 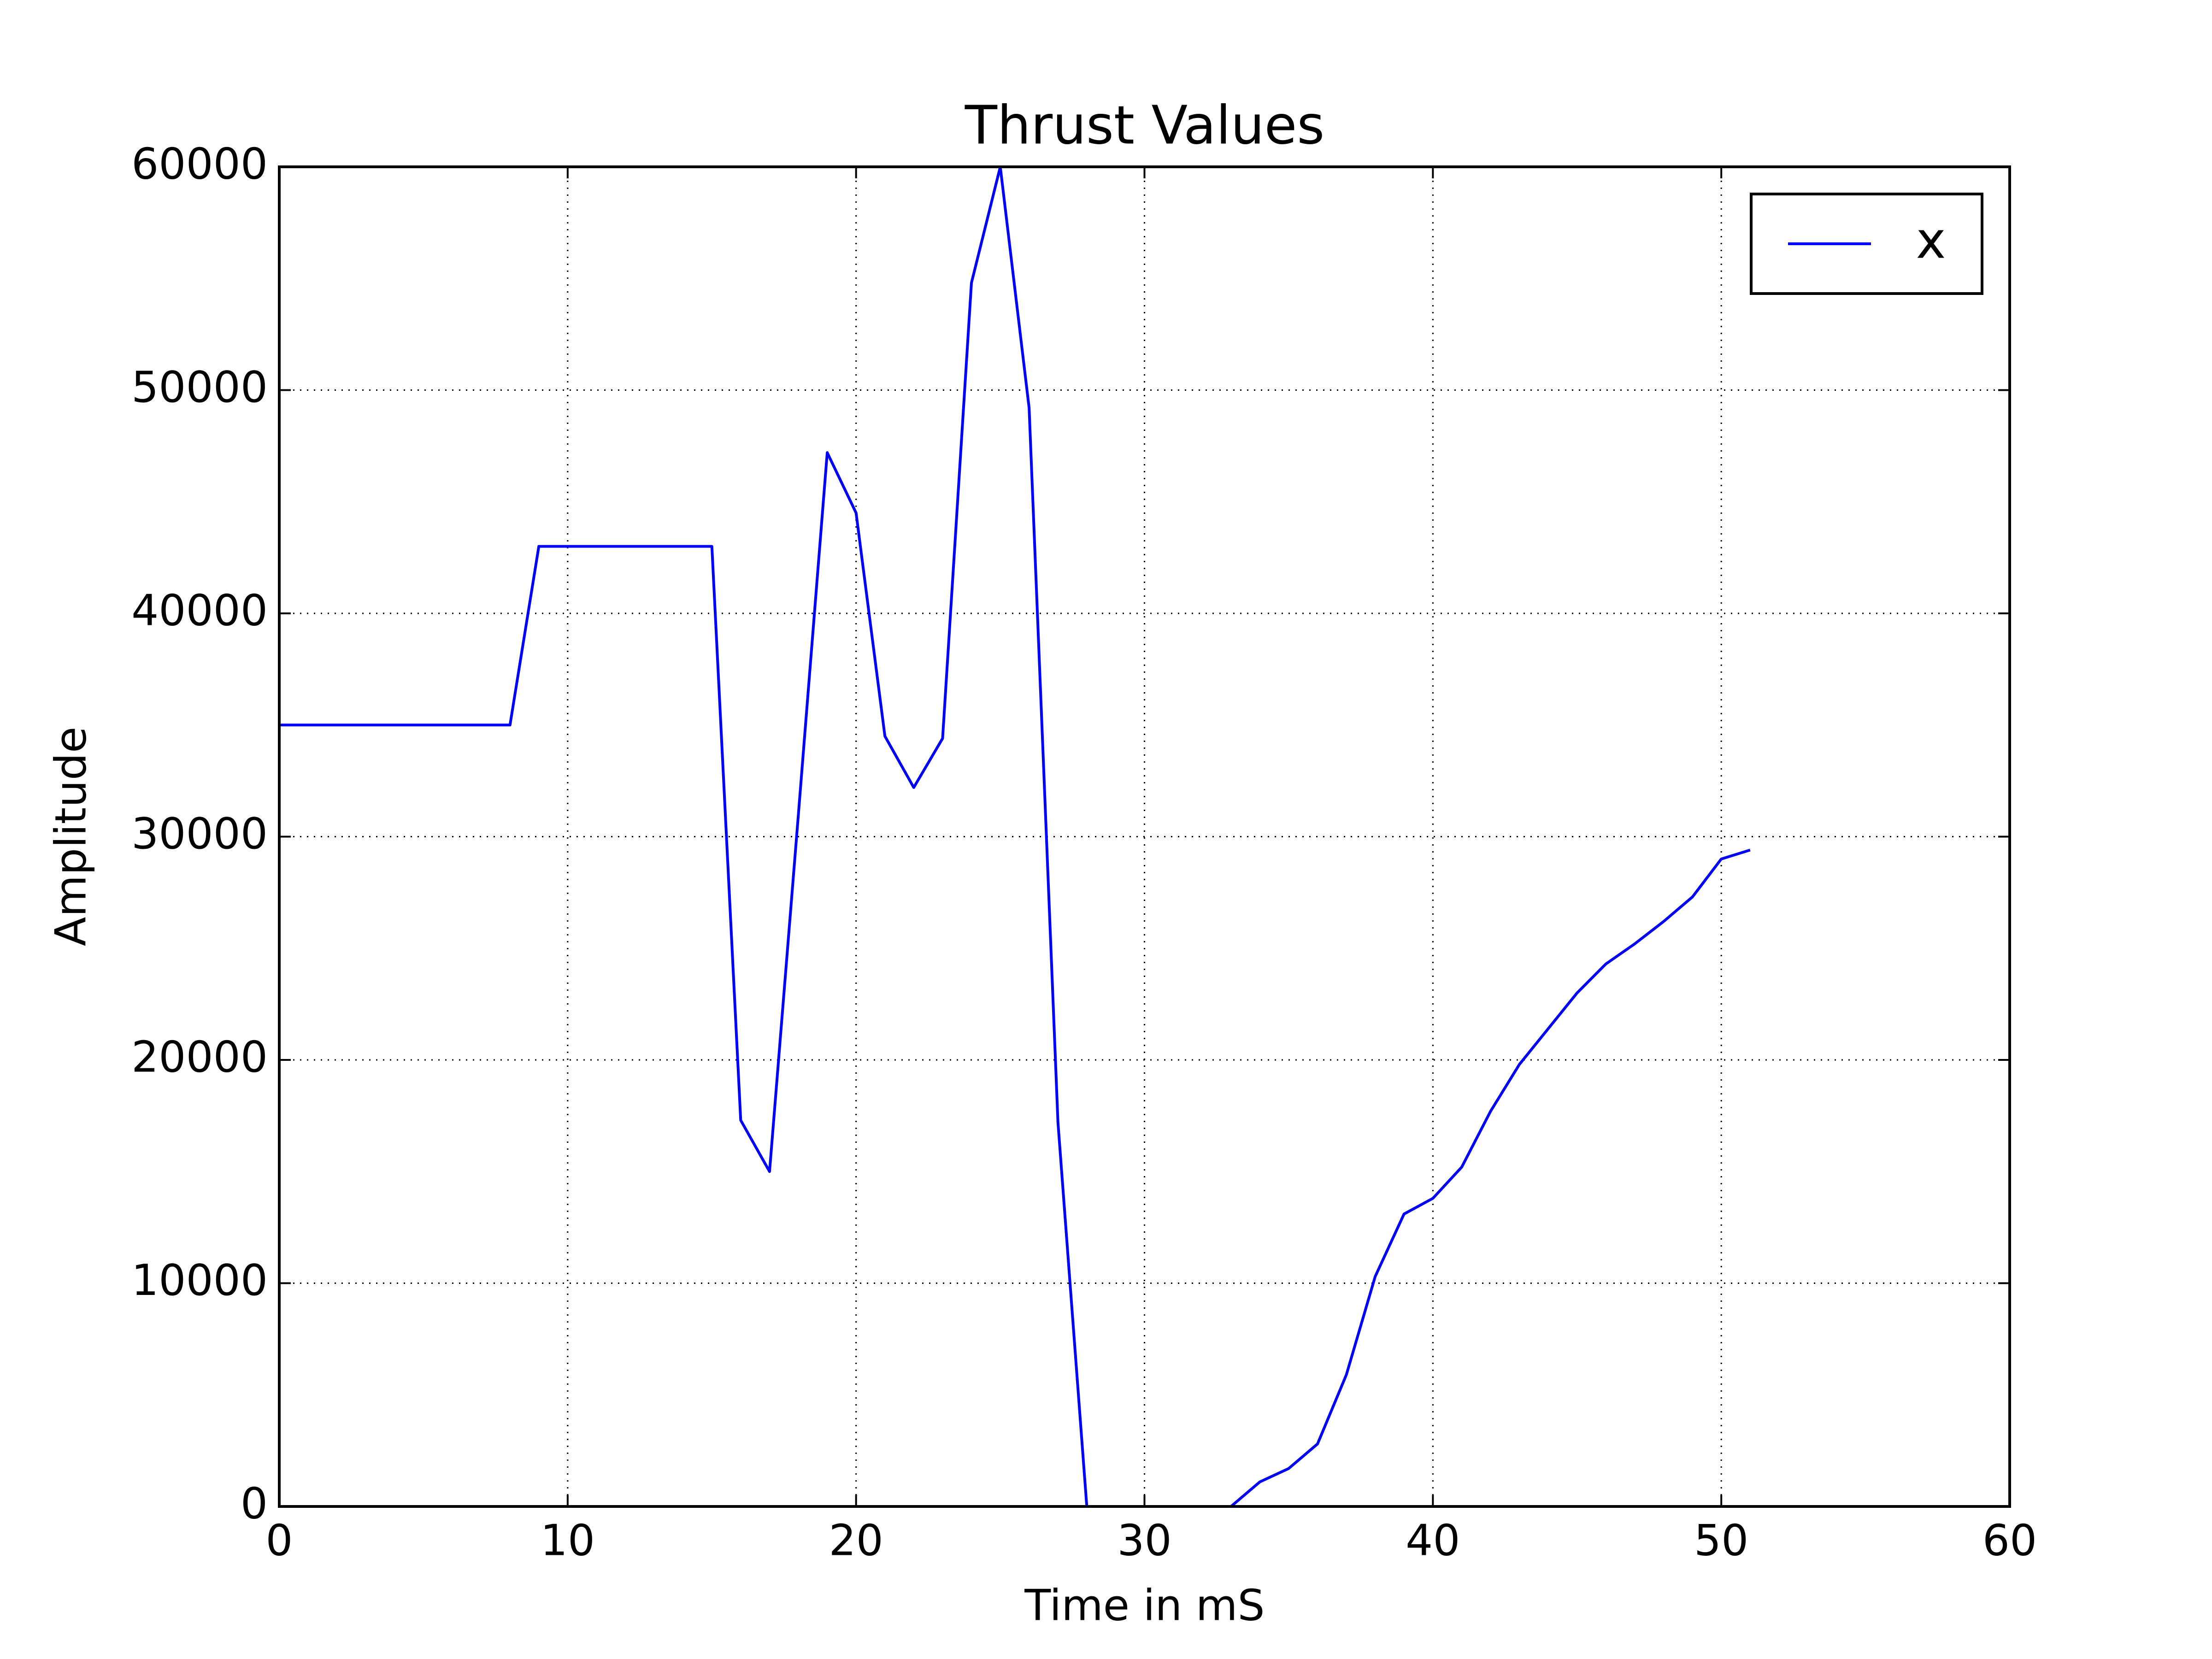 What do you see at coordinates (70, 837) in the screenshot?
I see `y-axis-label: Amplitude` at bounding box center [70, 837].